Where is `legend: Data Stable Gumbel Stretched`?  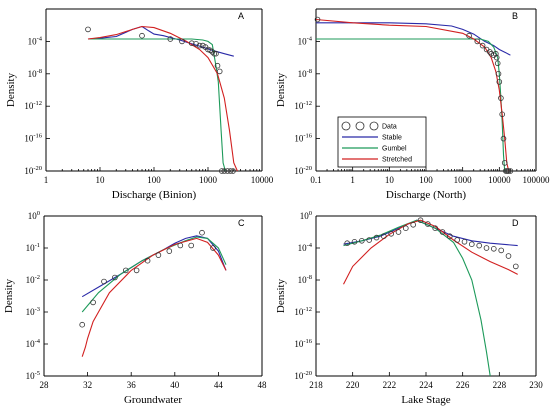
legend: Data Stable Gumbel Stretched is located at coordinates (382, 142).